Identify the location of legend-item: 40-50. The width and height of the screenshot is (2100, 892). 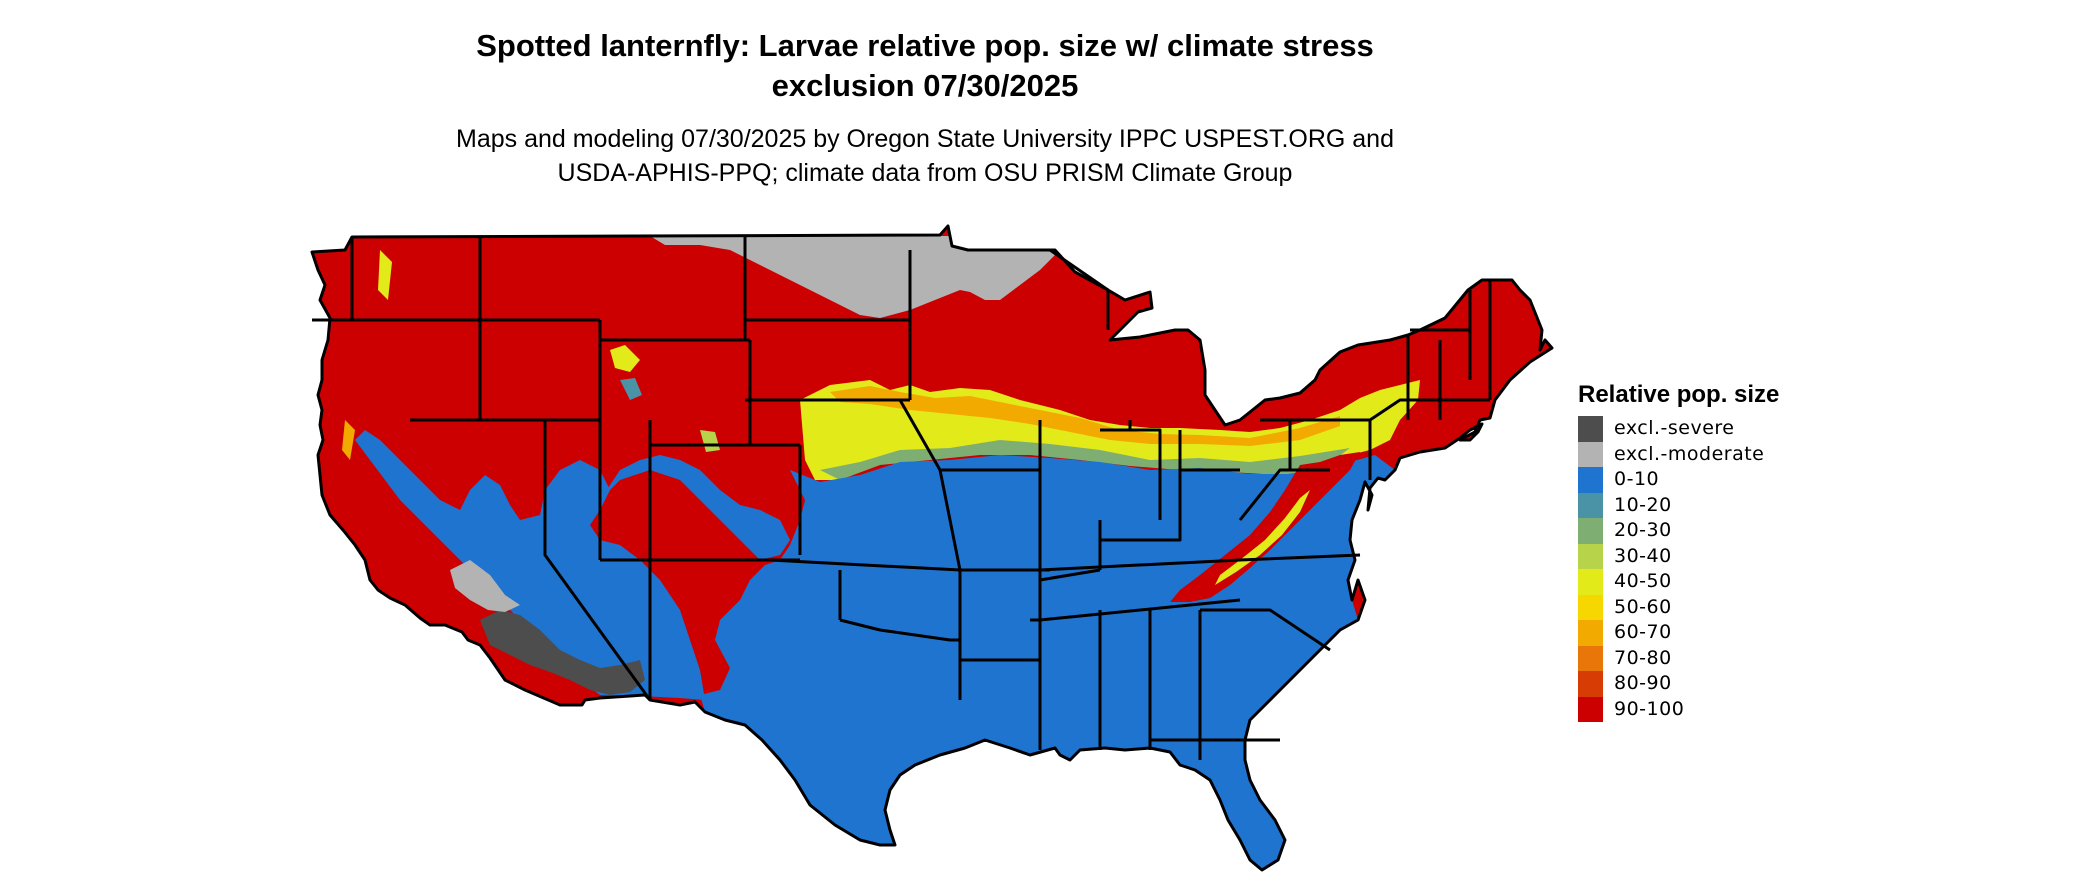
(1728, 582).